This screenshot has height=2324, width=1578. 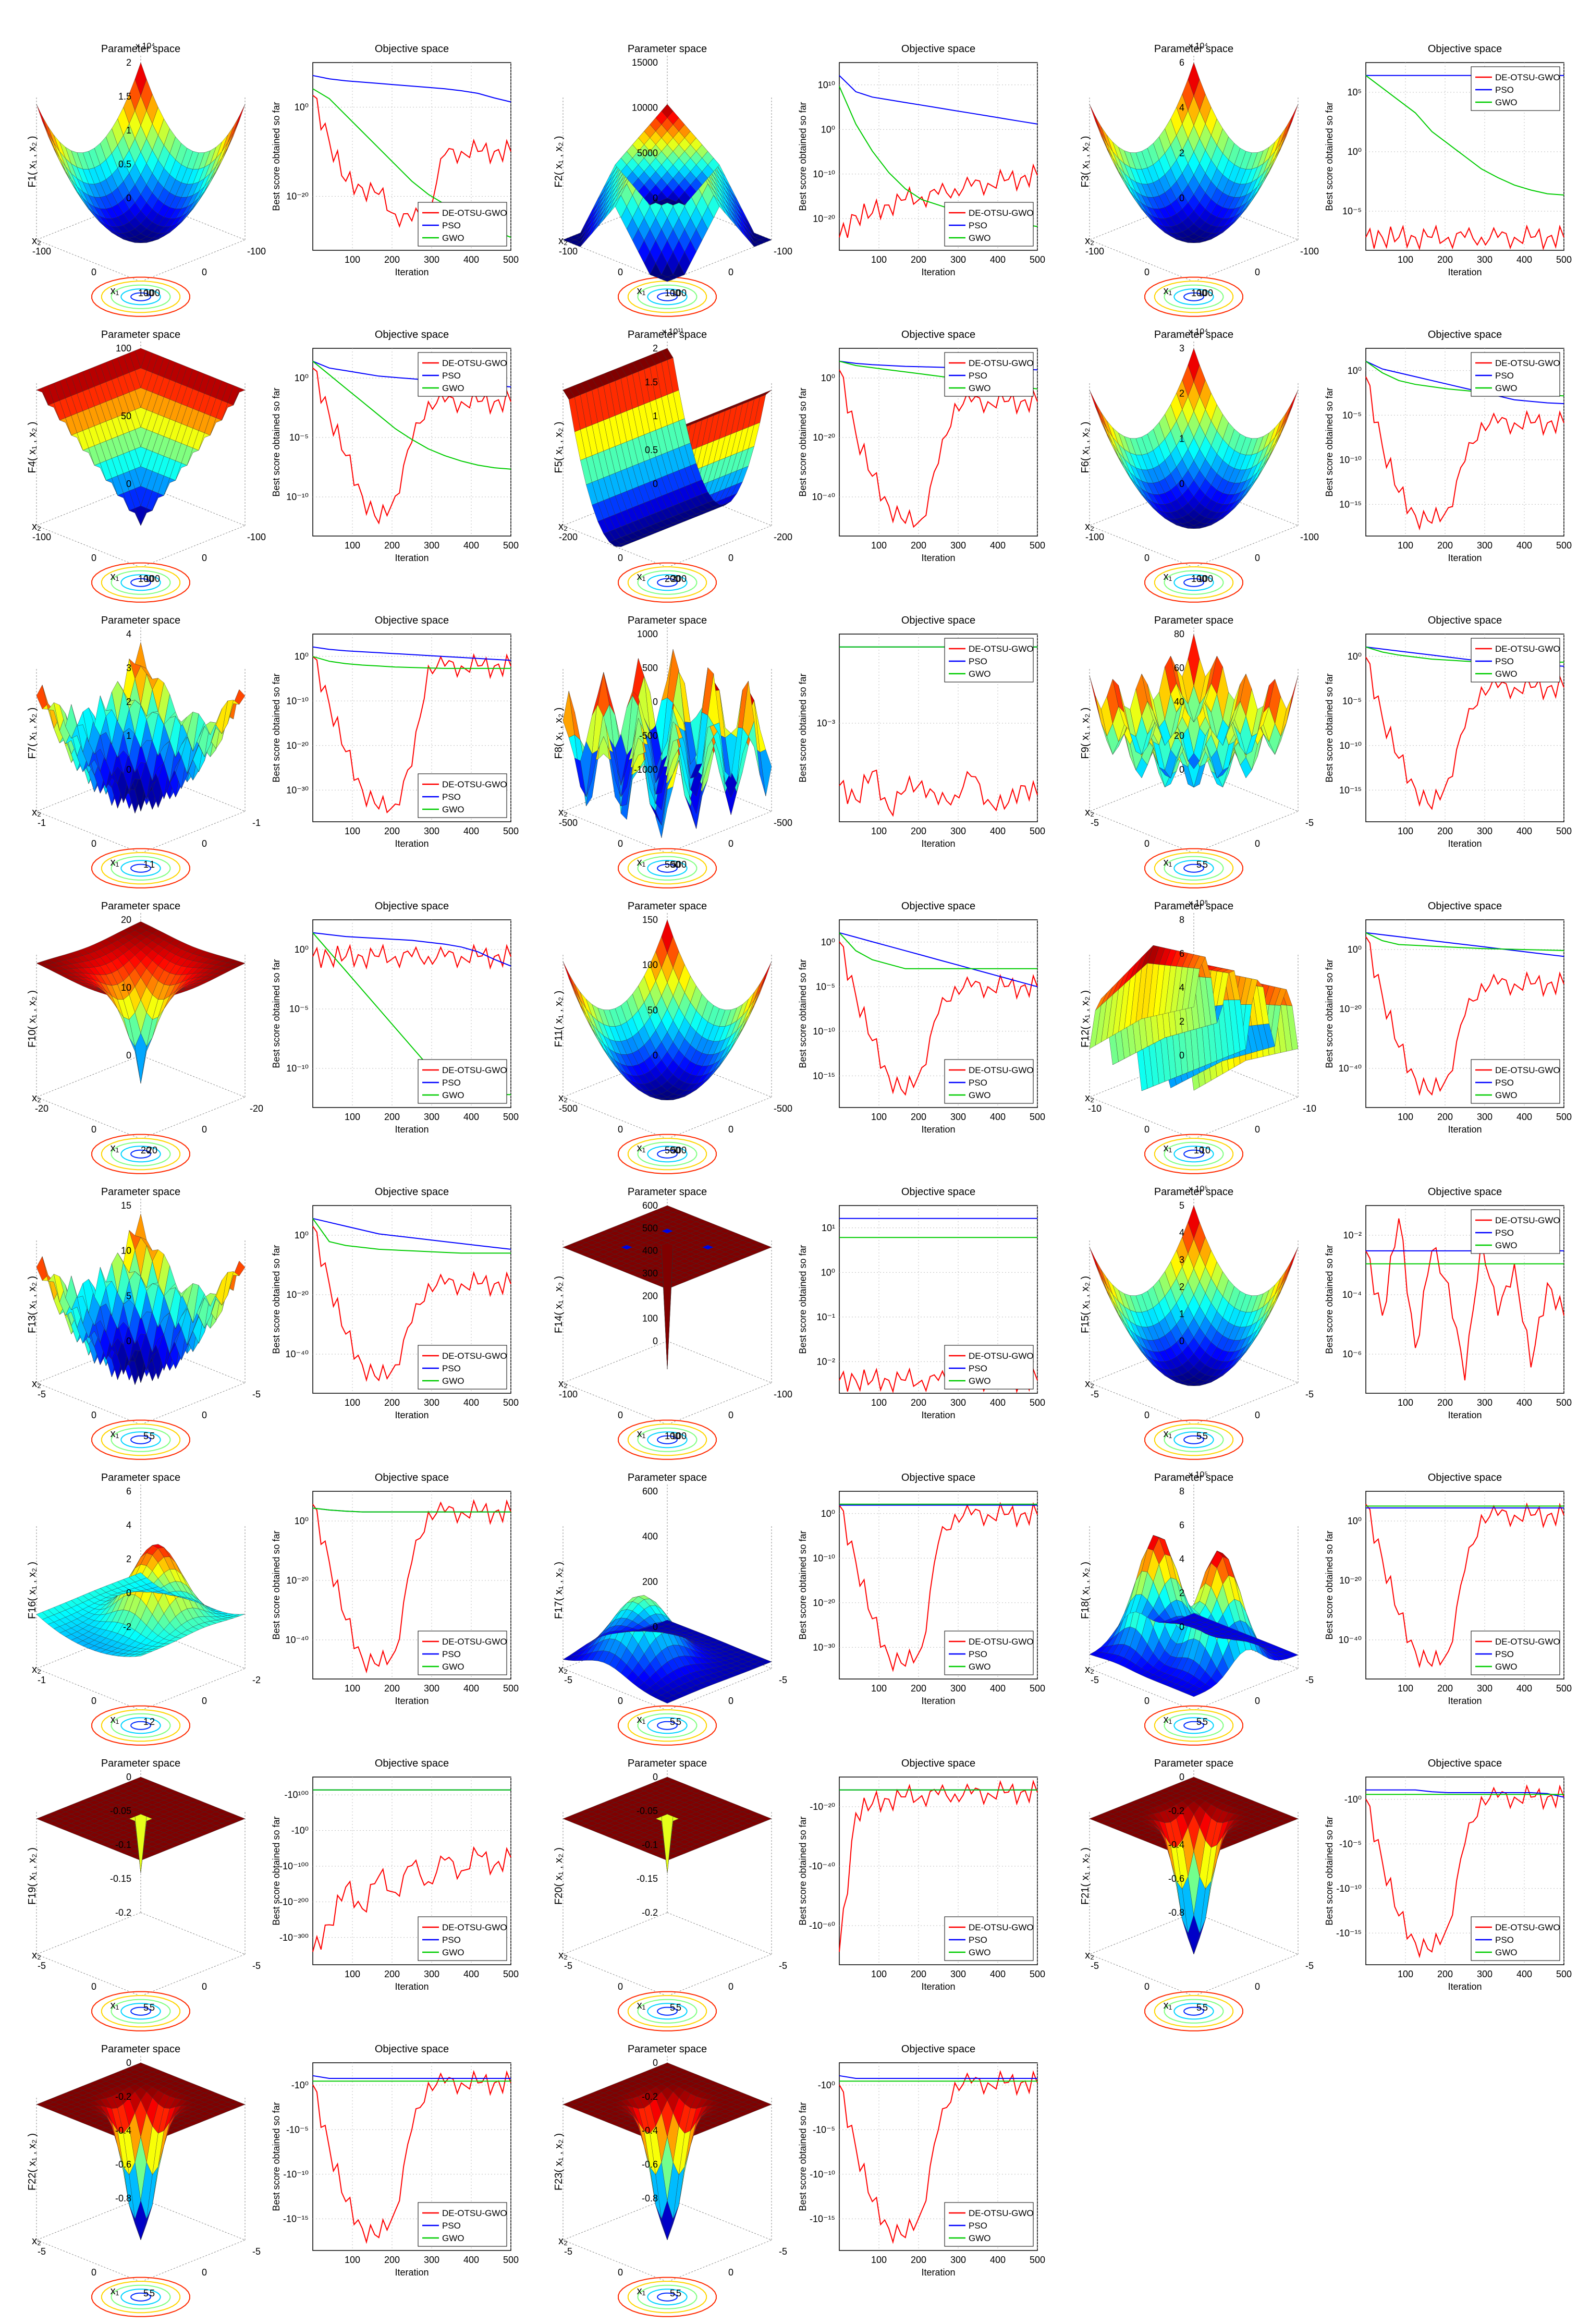 I want to click on y-tick-label: -5, so click(x=256, y=1394).